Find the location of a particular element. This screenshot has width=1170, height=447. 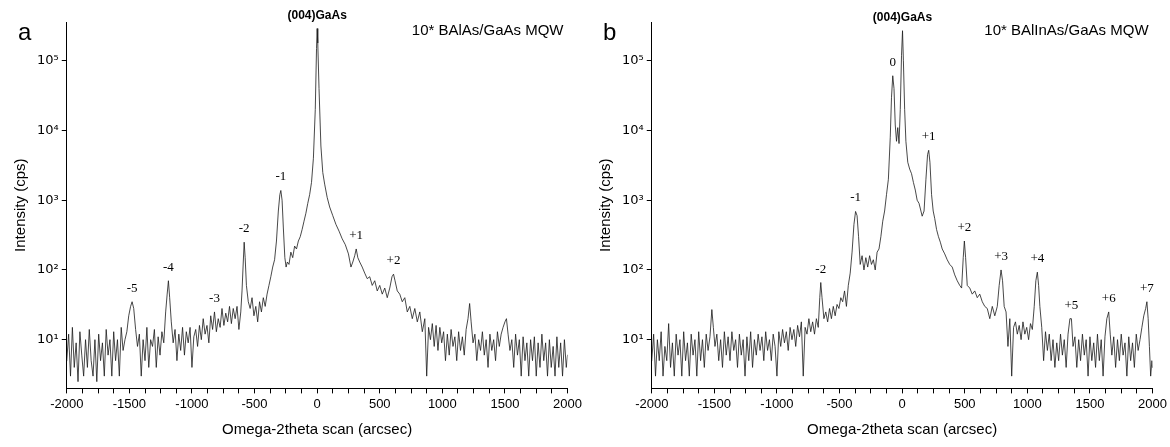

chart-subtitle: 10* BAlAs/GaAs MQW is located at coordinates (488, 29).